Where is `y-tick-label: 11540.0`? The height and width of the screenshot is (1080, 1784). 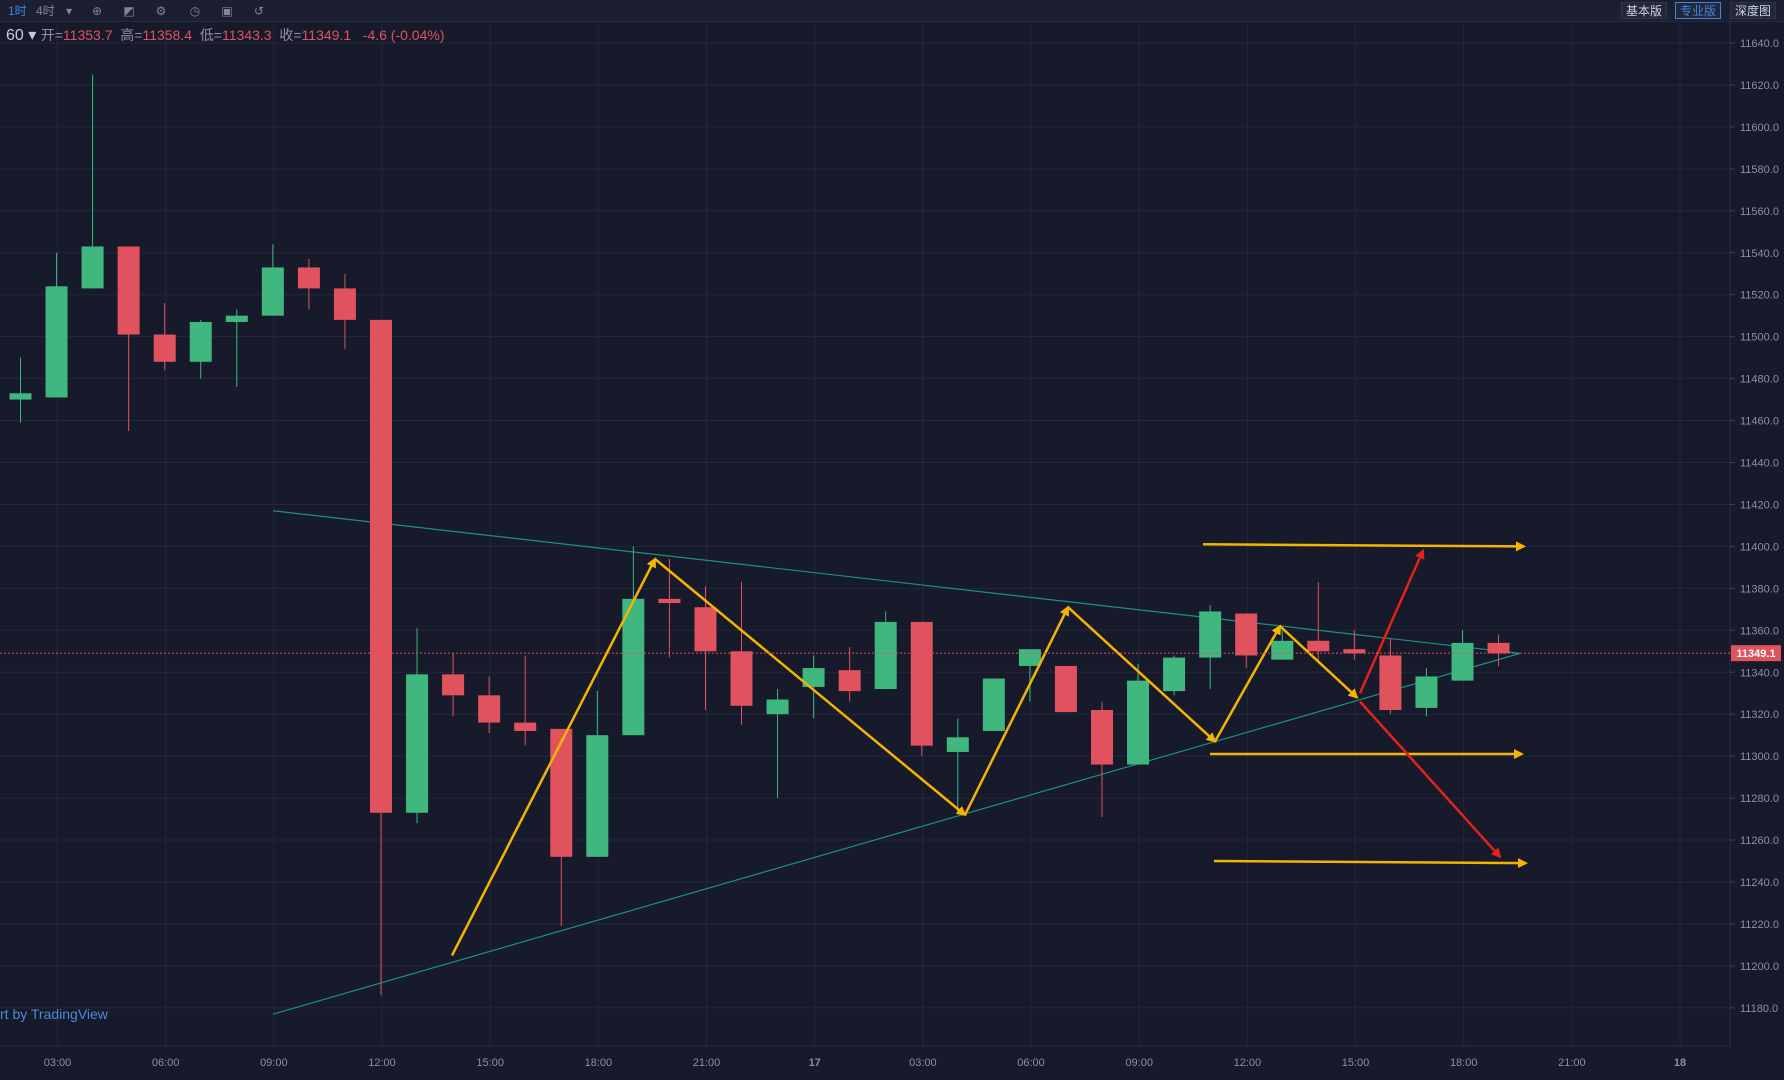 y-tick-label: 11540.0 is located at coordinates (1759, 254).